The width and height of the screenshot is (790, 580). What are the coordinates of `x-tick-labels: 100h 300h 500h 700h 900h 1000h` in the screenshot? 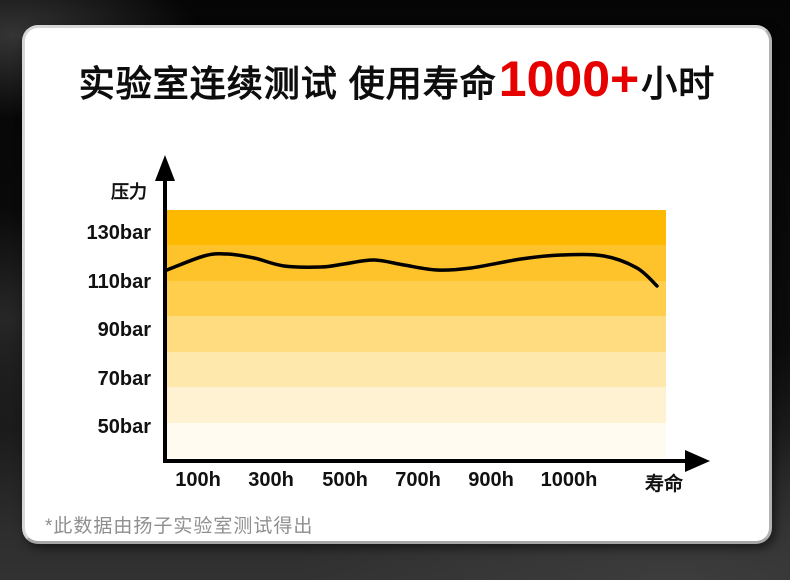 It's located at (397, 481).